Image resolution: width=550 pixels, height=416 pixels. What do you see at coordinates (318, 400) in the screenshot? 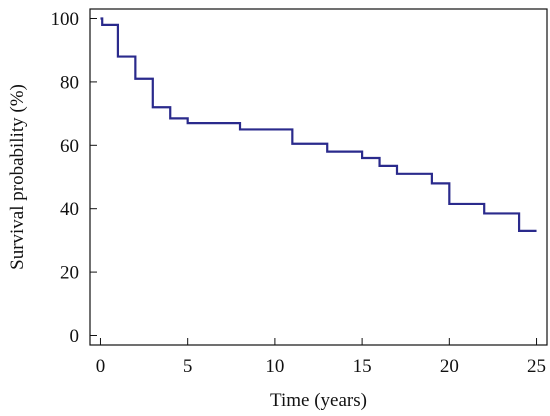
I see `x-axis-label: Time (years)` at bounding box center [318, 400].